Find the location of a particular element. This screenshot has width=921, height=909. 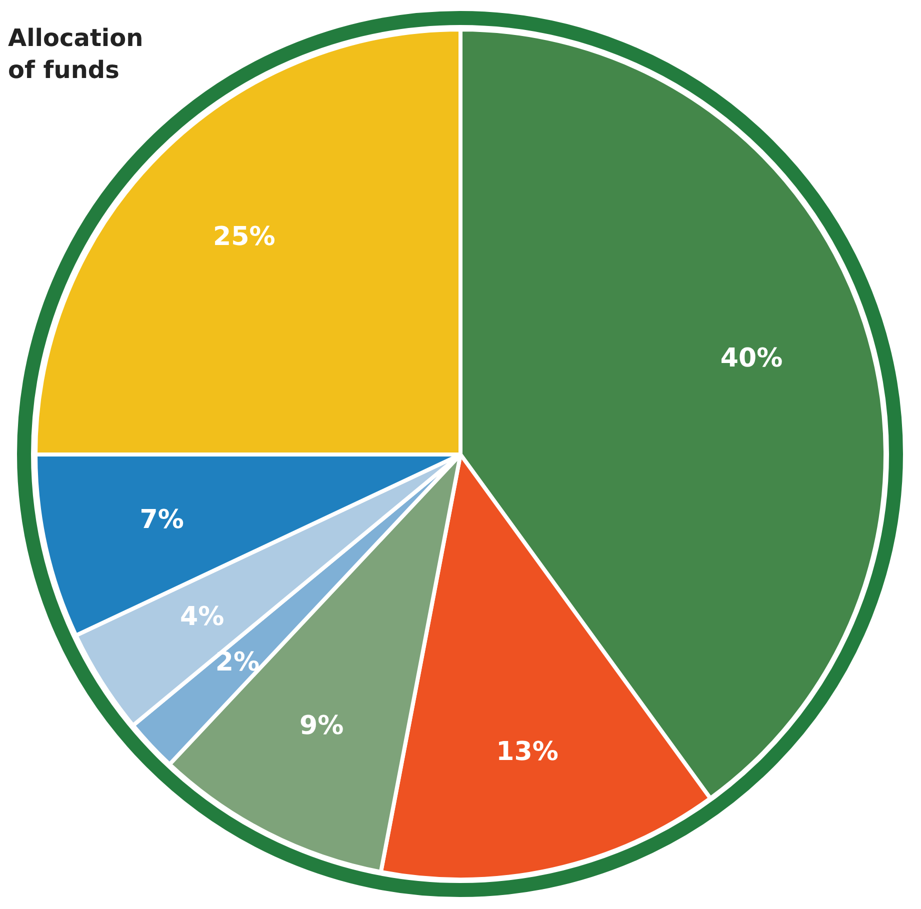

data-label: 4% is located at coordinates (202, 617).